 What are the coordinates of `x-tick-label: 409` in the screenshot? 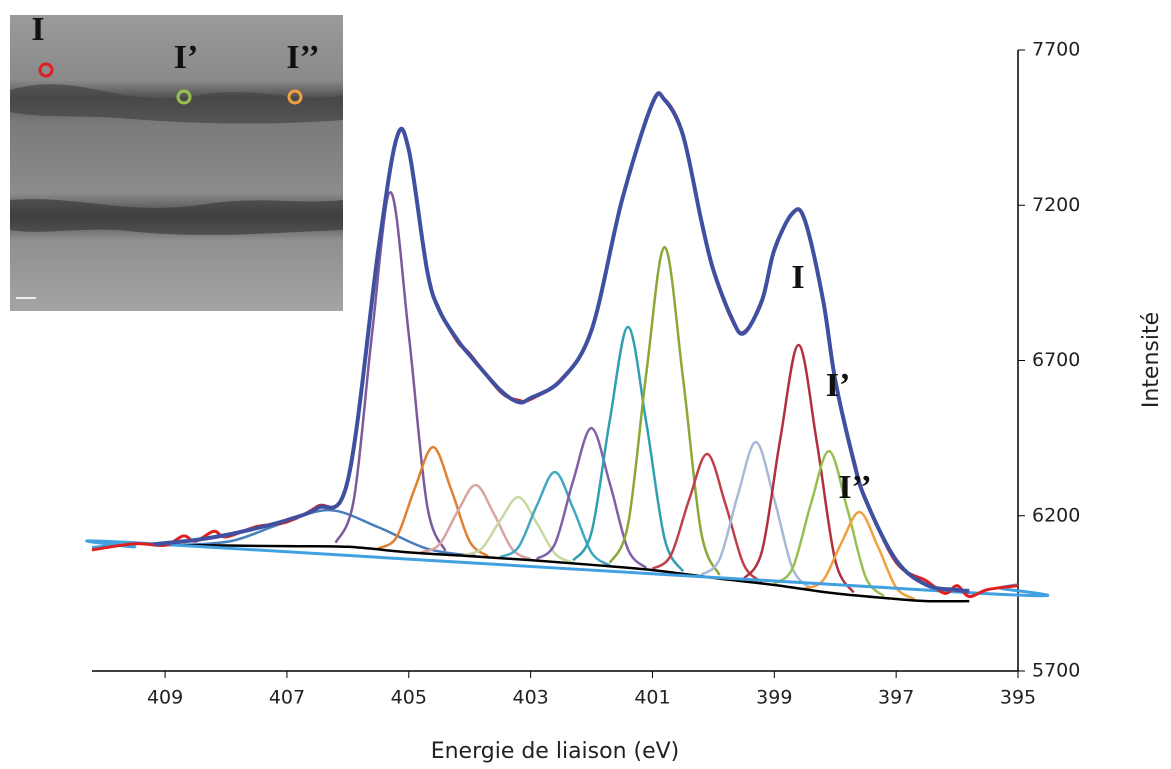 It's located at (165, 698).